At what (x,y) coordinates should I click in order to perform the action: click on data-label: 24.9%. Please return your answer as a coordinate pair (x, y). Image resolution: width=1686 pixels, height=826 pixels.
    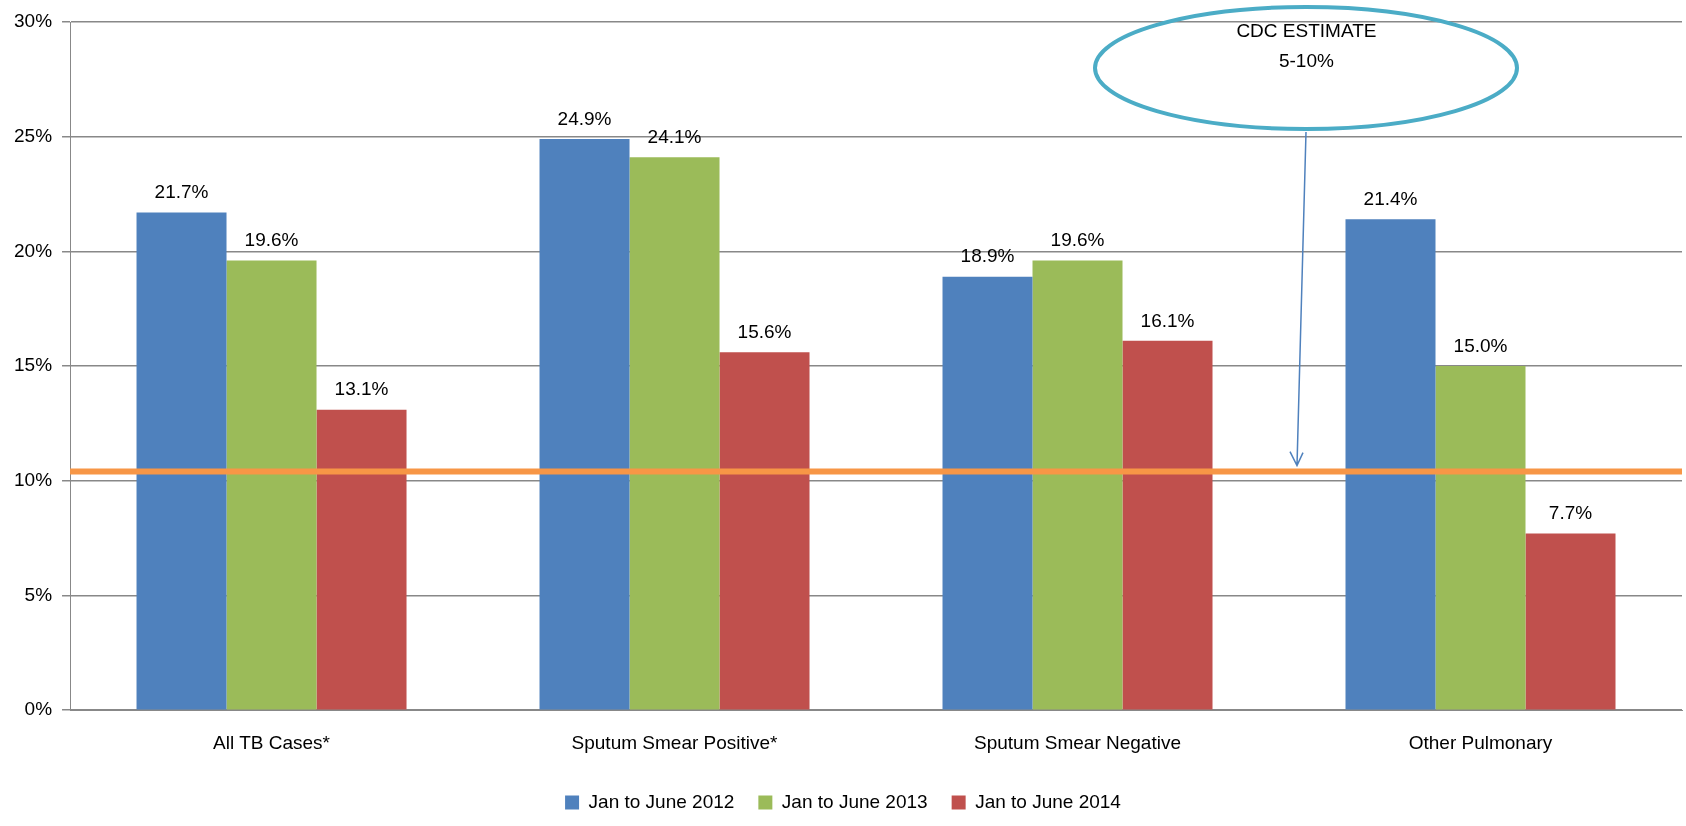
    Looking at the image, I should click on (584, 118).